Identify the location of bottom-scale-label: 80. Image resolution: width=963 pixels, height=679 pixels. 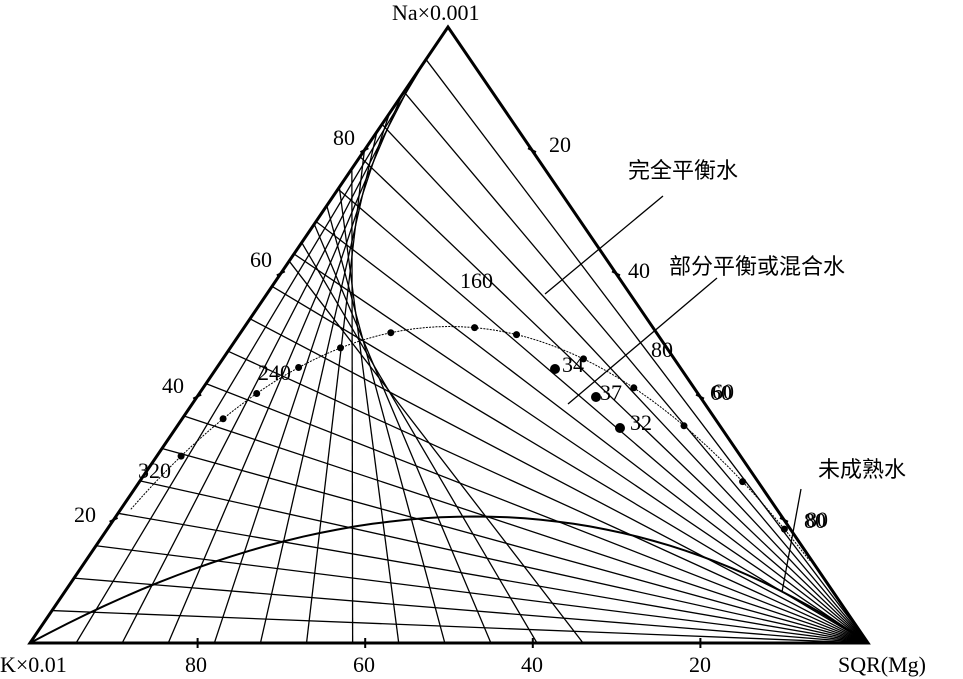
(196, 664).